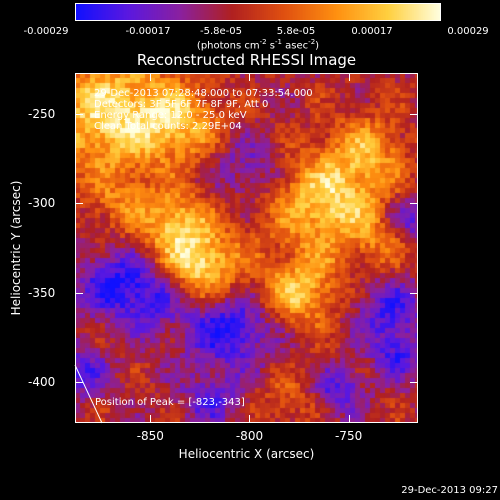  I want to click on y-tick-label: -300, so click(42, 203).